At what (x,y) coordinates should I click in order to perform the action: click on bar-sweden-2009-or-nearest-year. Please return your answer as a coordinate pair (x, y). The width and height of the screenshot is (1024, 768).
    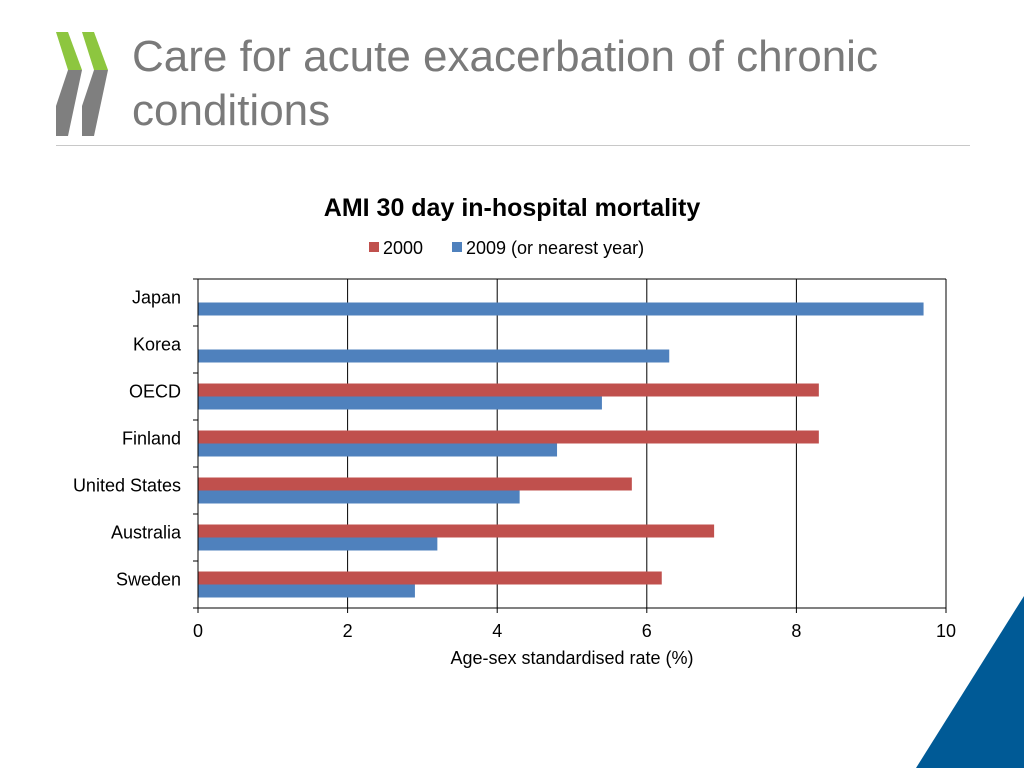
    Looking at the image, I should click on (306, 591).